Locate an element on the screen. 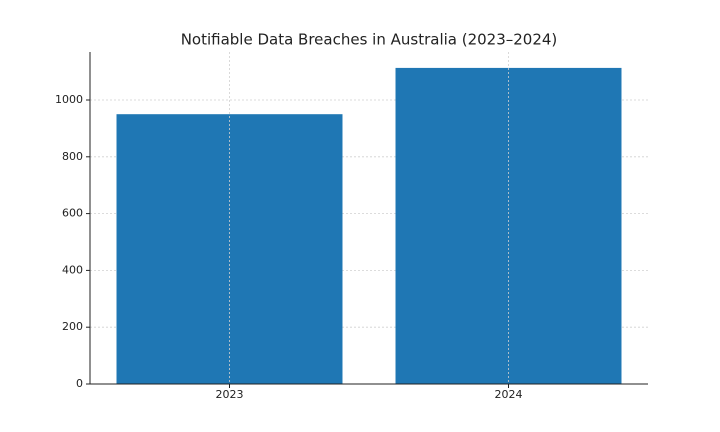  y-tick-label: 1000 is located at coordinates (69, 99).